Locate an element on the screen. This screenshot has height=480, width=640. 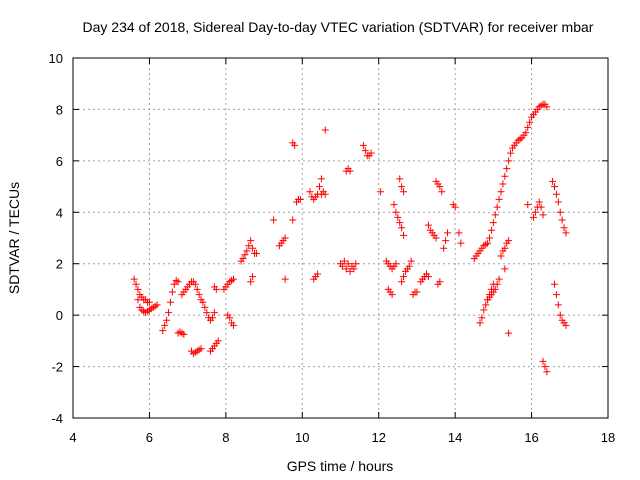
series-arc52 is located at coordinates (560, 304).